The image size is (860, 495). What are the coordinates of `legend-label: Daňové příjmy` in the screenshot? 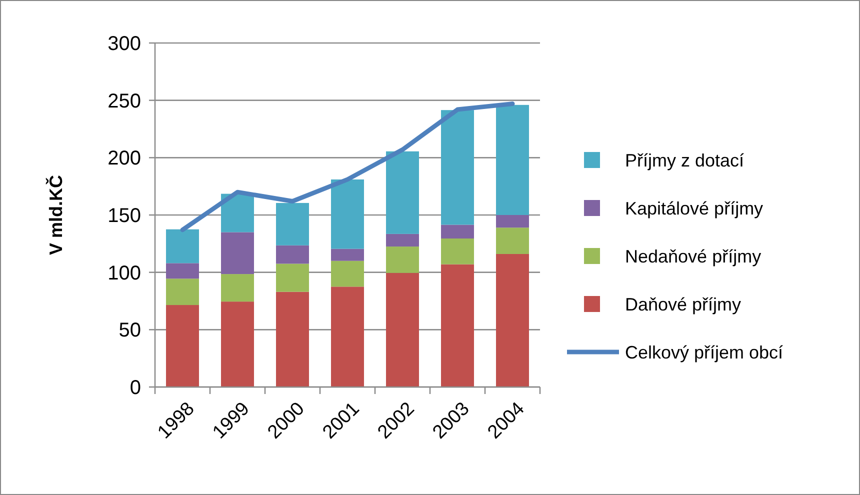 It's located at (683, 304).